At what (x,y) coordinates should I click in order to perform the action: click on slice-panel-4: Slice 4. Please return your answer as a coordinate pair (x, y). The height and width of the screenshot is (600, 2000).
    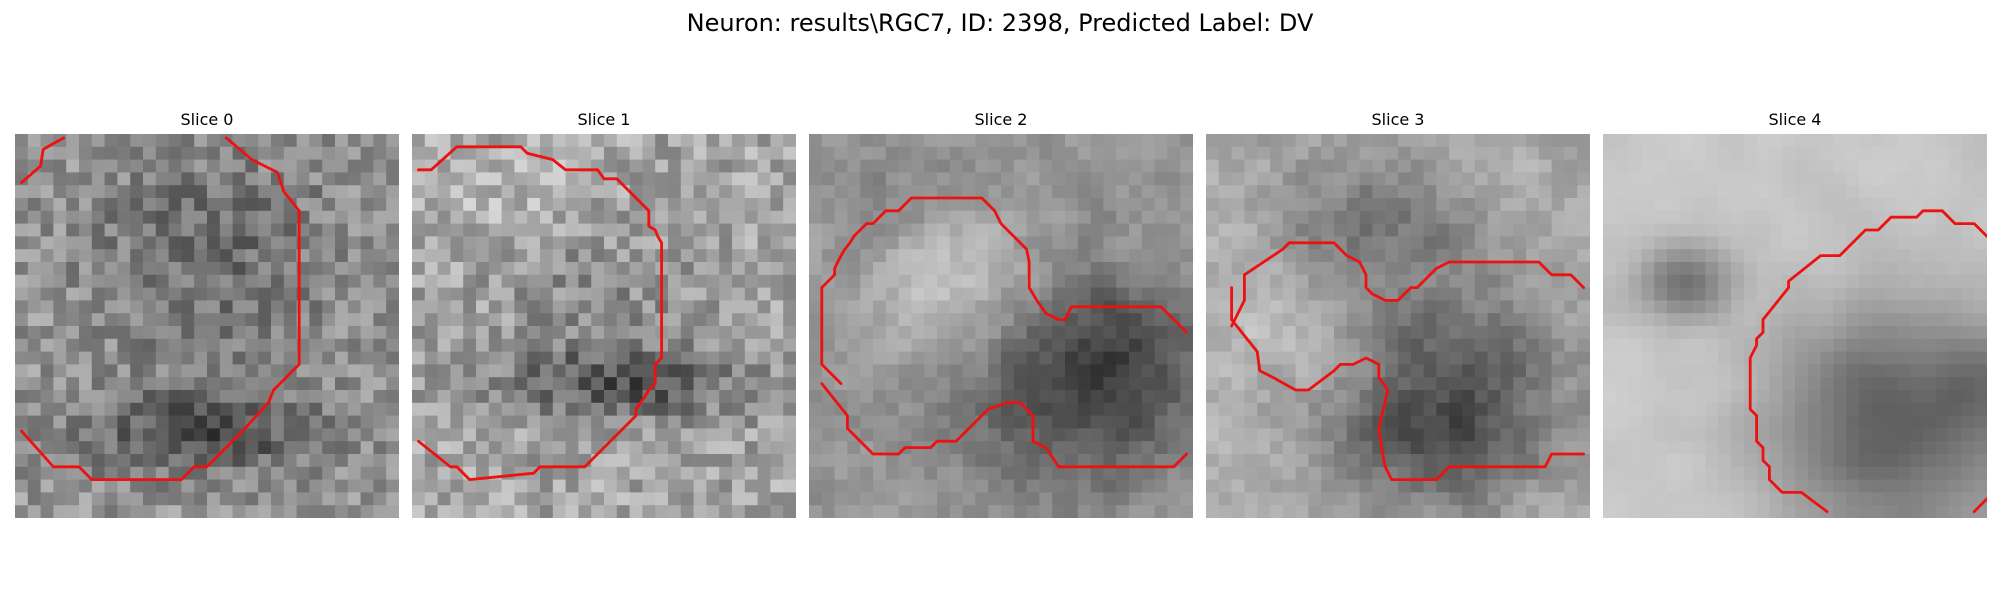
    Looking at the image, I should click on (1795, 314).